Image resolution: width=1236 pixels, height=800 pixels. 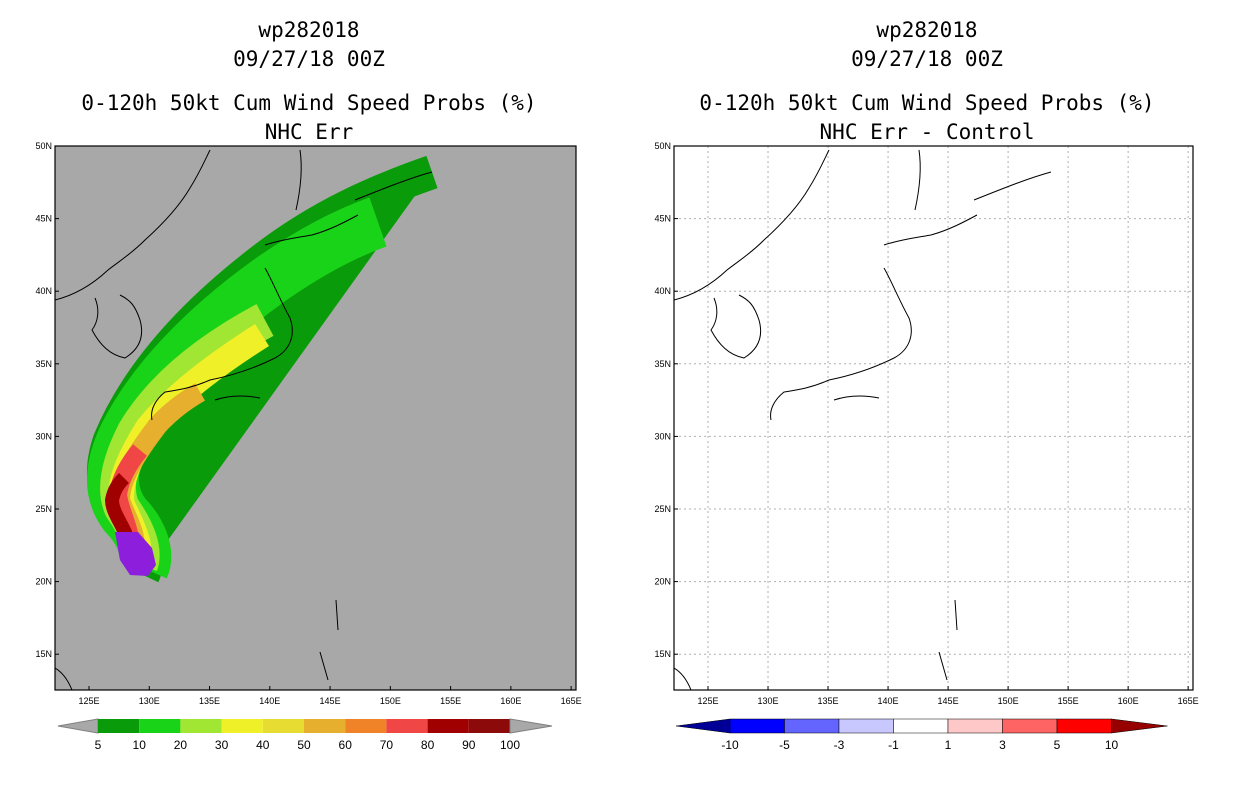 I want to click on colorbar-label: 3, so click(x=1002, y=745).